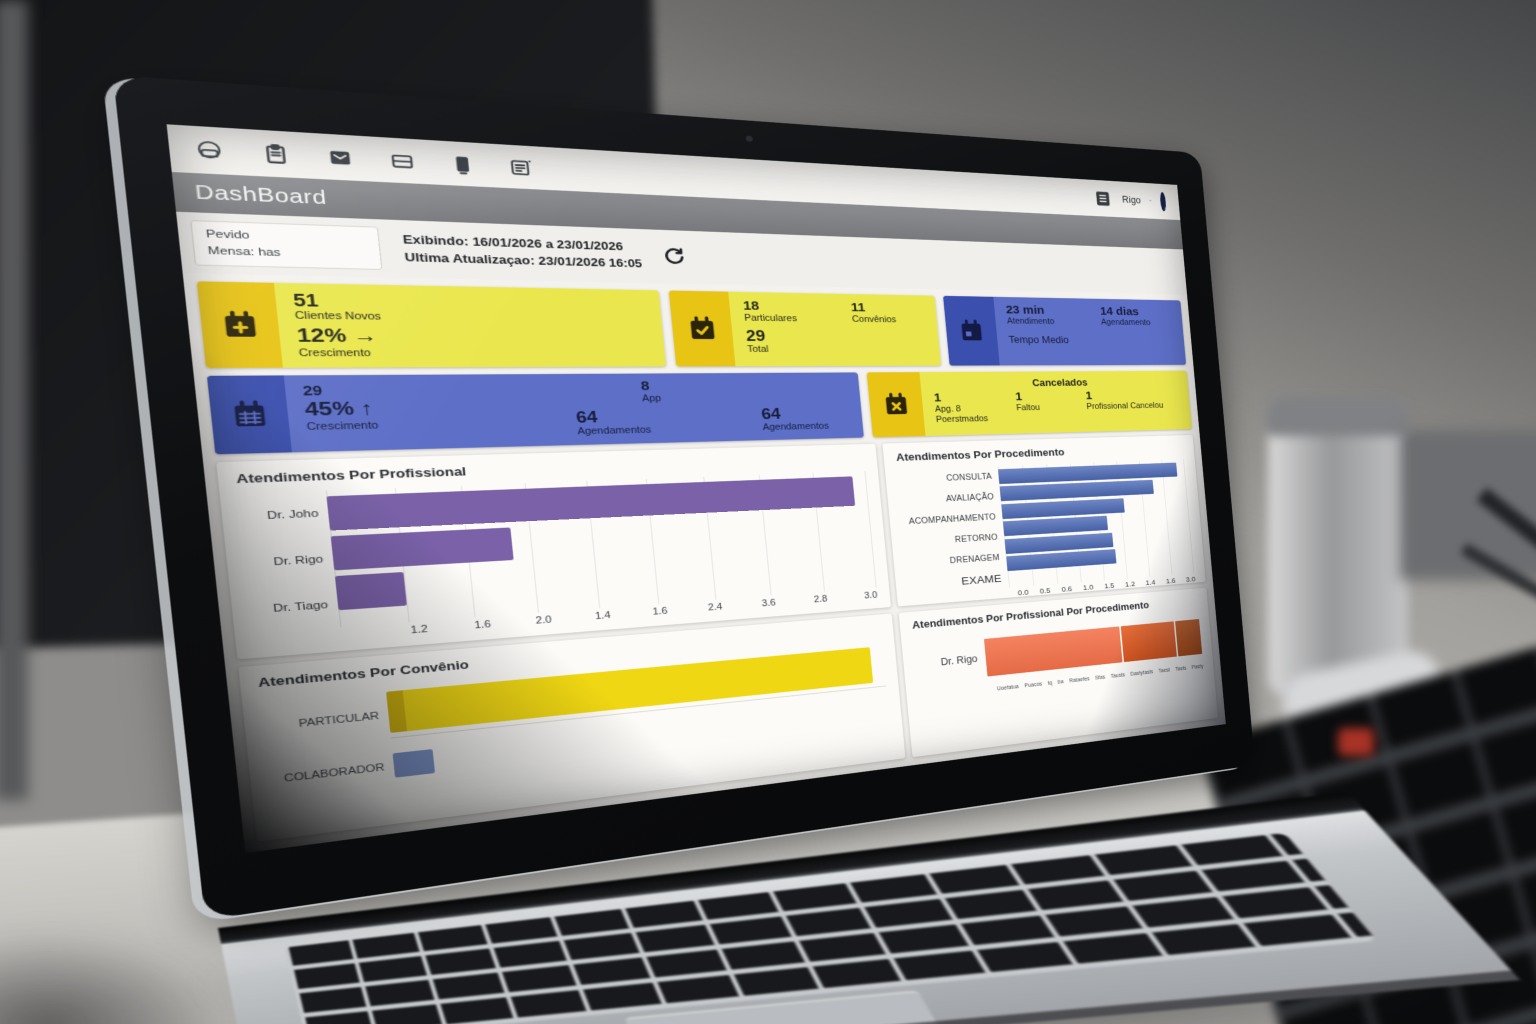 The image size is (1536, 1024). What do you see at coordinates (1051, 406) in the screenshot?
I see `cancelados-item-2: 1 Faltou` at bounding box center [1051, 406].